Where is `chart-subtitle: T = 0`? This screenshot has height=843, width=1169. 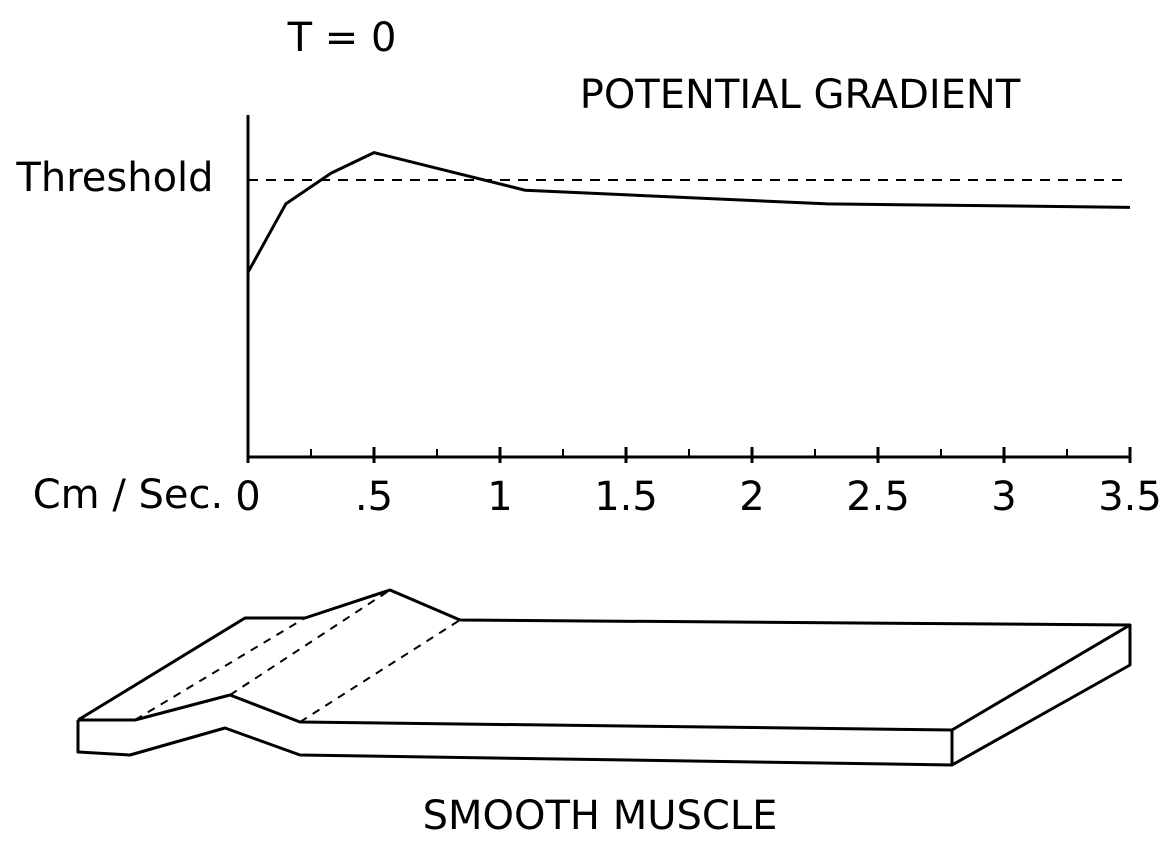
chart-subtitle: T = 0 is located at coordinates (342, 38).